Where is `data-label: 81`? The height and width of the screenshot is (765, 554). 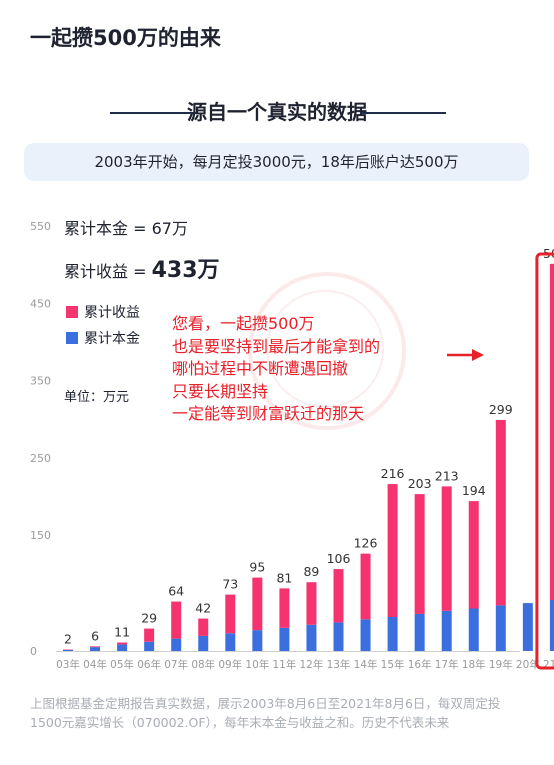
data-label: 81 is located at coordinates (284, 577).